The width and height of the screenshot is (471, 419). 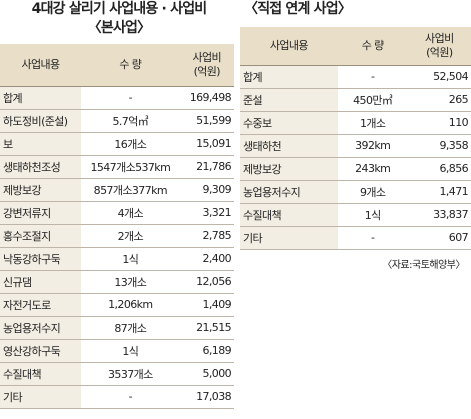 What do you see at coordinates (439, 238) in the screenshot?
I see `cell: 607` at bounding box center [439, 238].